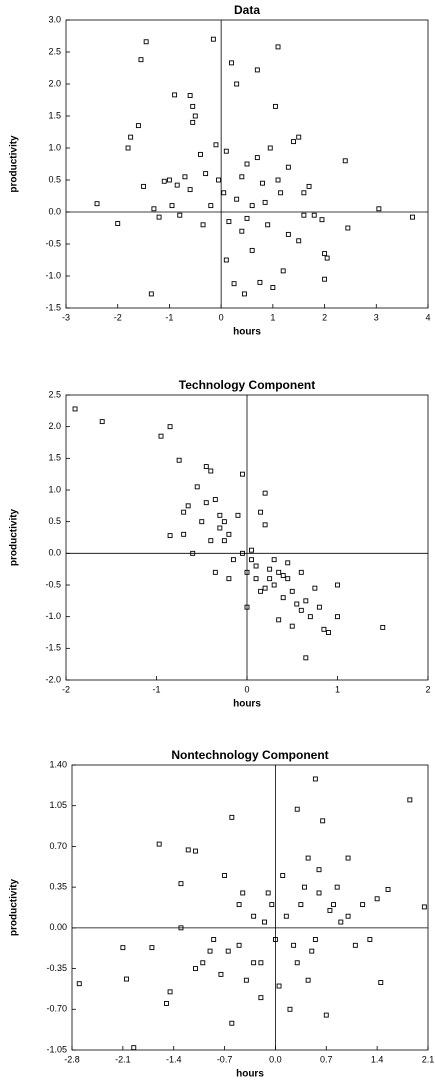 Image resolution: width=435 pixels, height=1082 pixels. What do you see at coordinates (123, 1059) in the screenshot?
I see `x-tick-label: -2.1` at bounding box center [123, 1059].